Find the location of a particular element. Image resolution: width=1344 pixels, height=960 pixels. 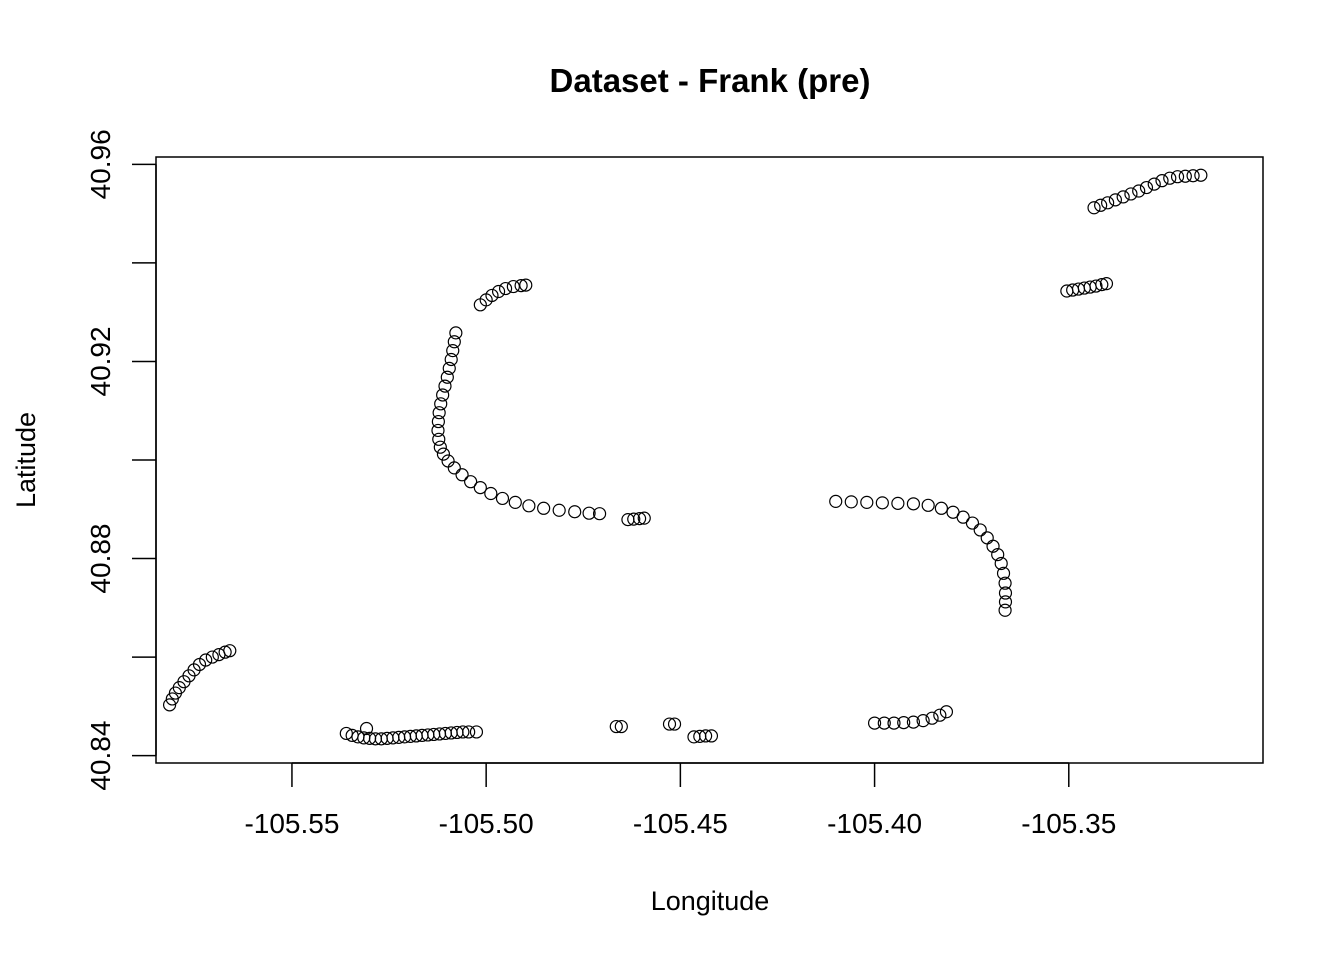

y-axis: 40.84 40.88 40.92 40.96 is located at coordinates (121, 460).